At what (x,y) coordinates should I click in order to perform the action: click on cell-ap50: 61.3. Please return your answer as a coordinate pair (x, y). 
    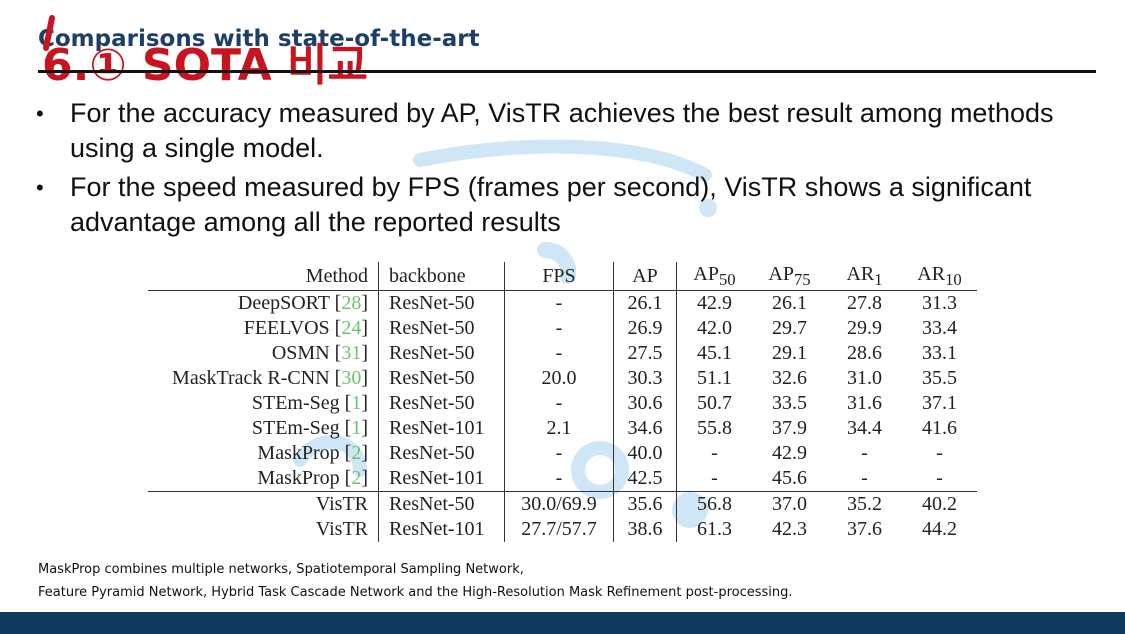
    Looking at the image, I should click on (714, 529).